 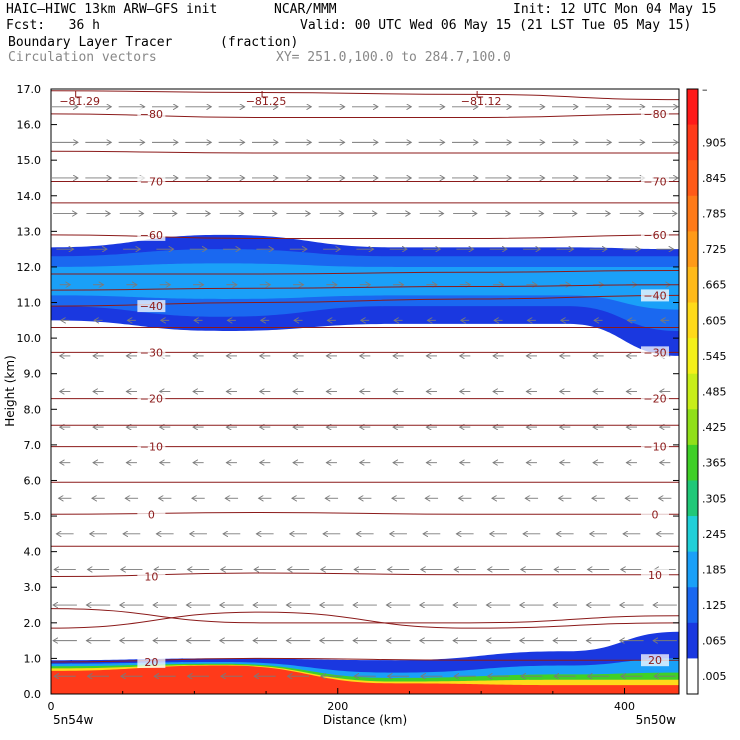 What do you see at coordinates (259, 42) in the screenshot?
I see `field-units: (fraction)` at bounding box center [259, 42].